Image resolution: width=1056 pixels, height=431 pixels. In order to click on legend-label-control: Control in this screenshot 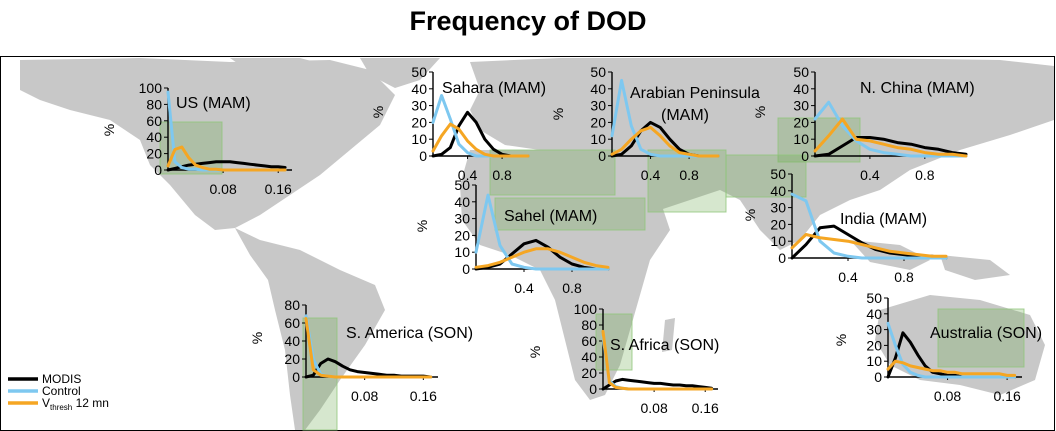, I will do `click(61, 391)`.